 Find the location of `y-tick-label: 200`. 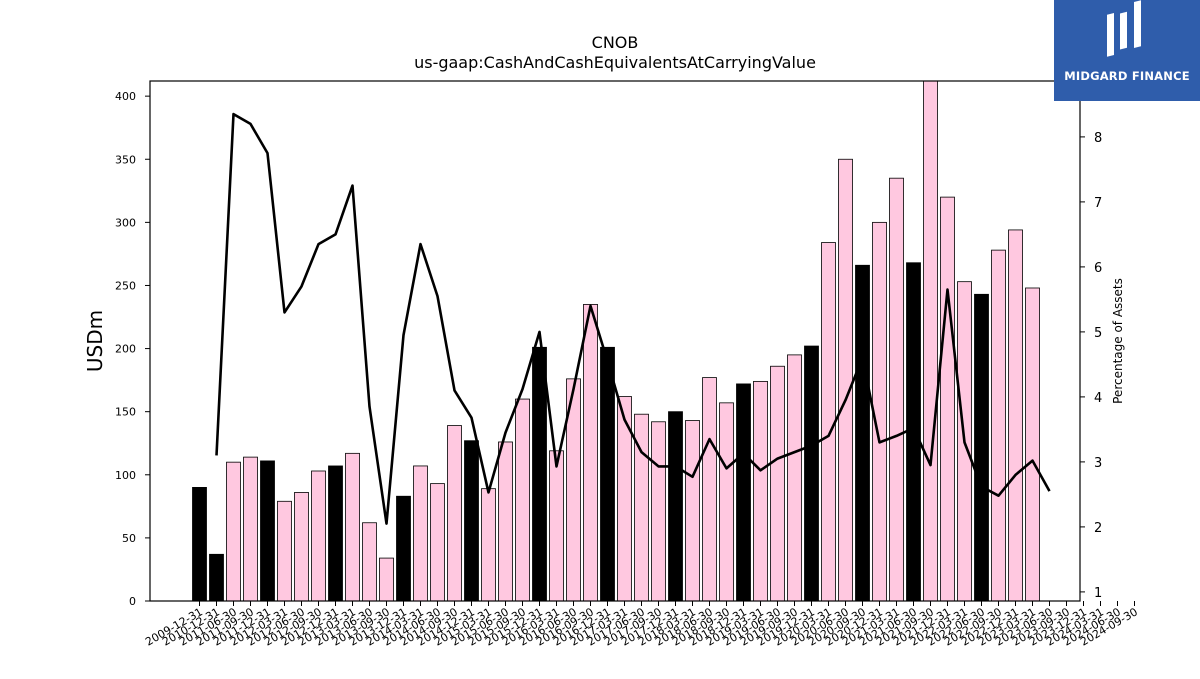

y-tick-label: 200 is located at coordinates (125, 349).